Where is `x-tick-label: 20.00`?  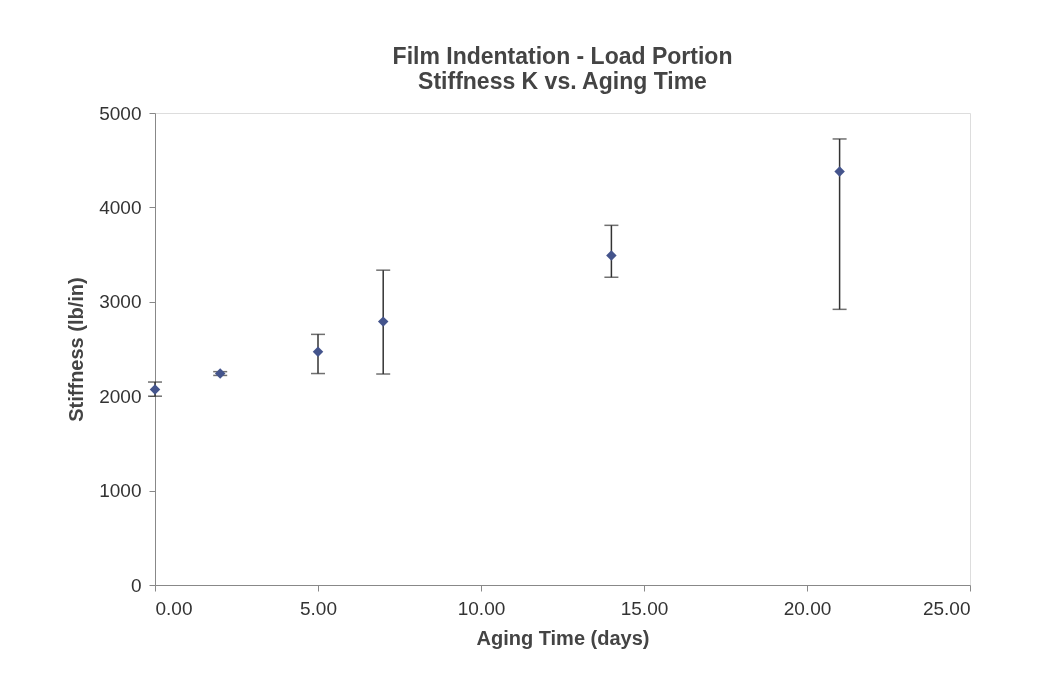
x-tick-label: 20.00 is located at coordinates (807, 608).